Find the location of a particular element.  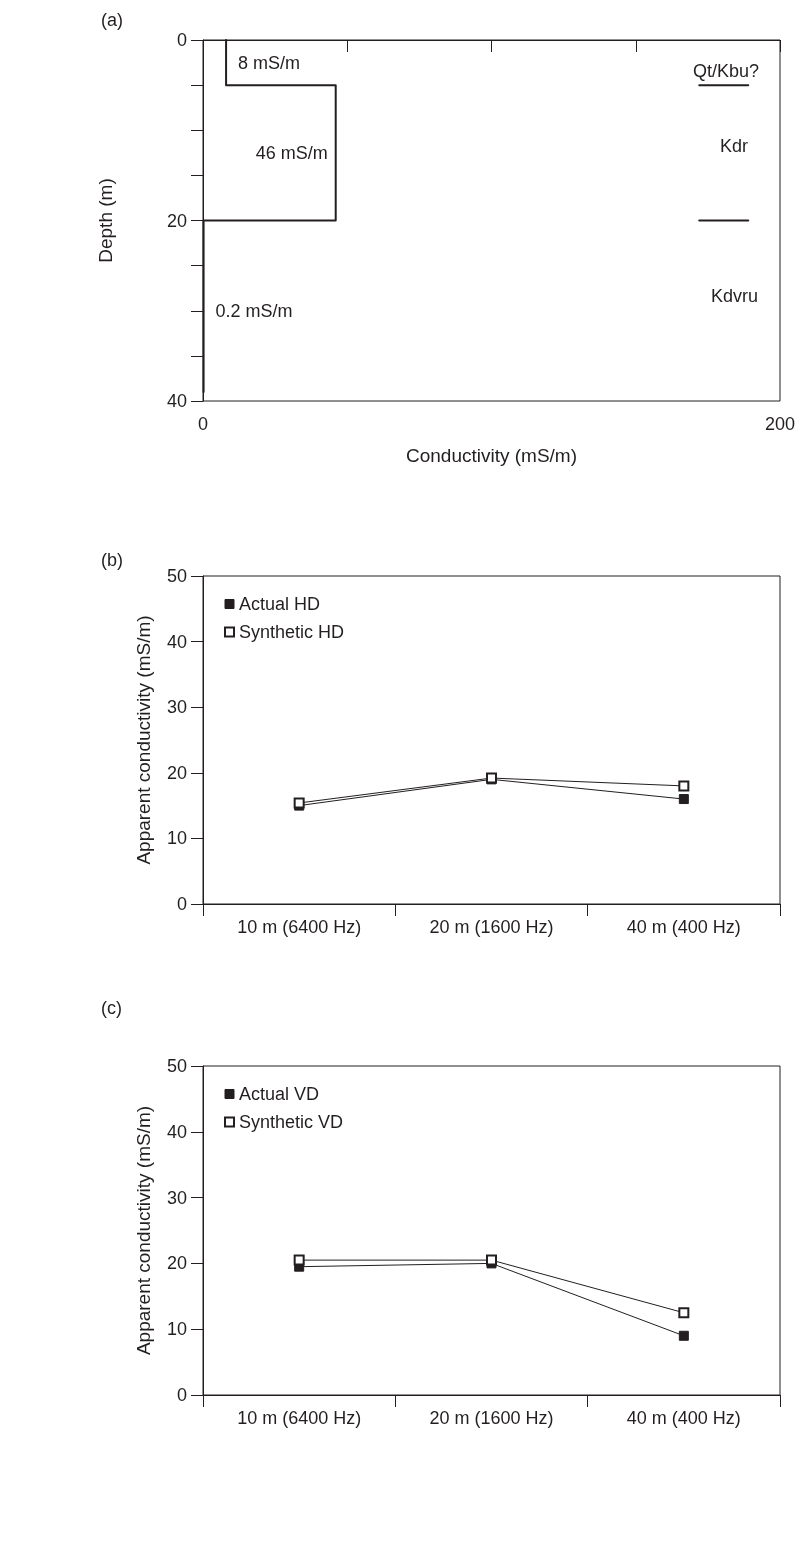

chart-title: (c) is located at coordinates (111, 1008).